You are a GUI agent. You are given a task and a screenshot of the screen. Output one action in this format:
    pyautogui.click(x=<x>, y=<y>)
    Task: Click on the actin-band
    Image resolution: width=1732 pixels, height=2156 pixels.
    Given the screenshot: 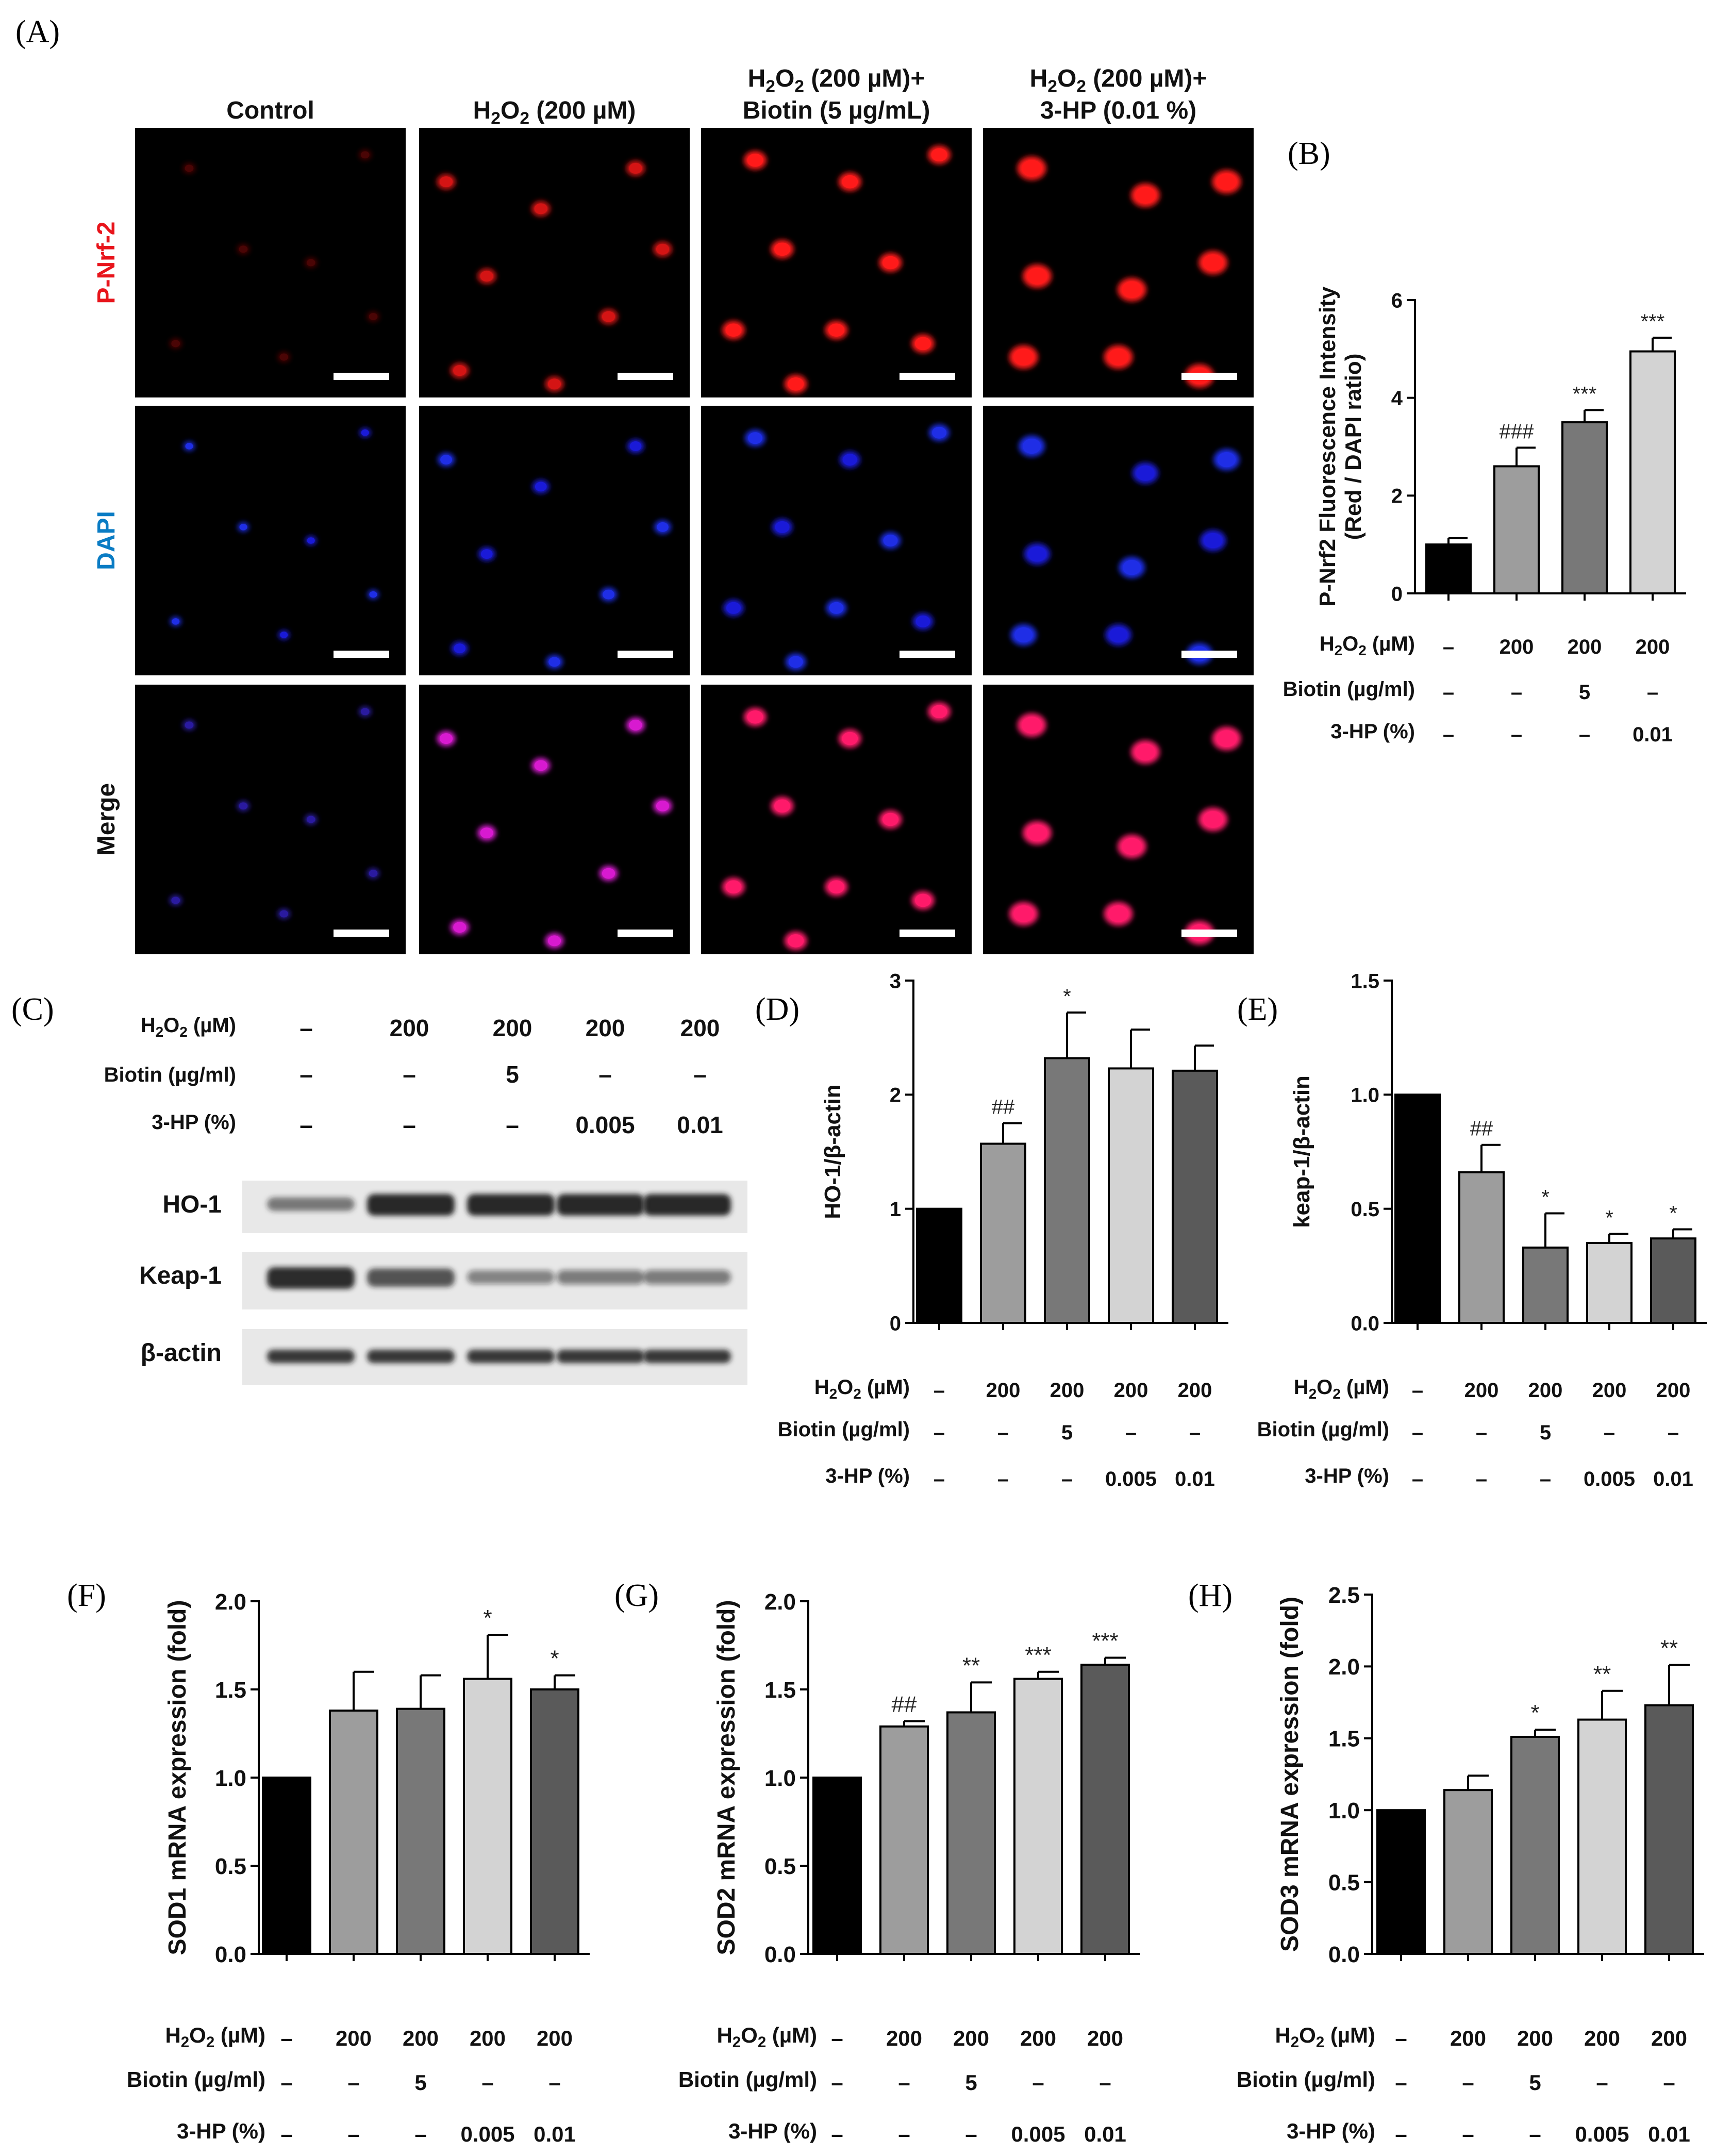 What is the action you would take?
    pyautogui.click(x=411, y=1356)
    